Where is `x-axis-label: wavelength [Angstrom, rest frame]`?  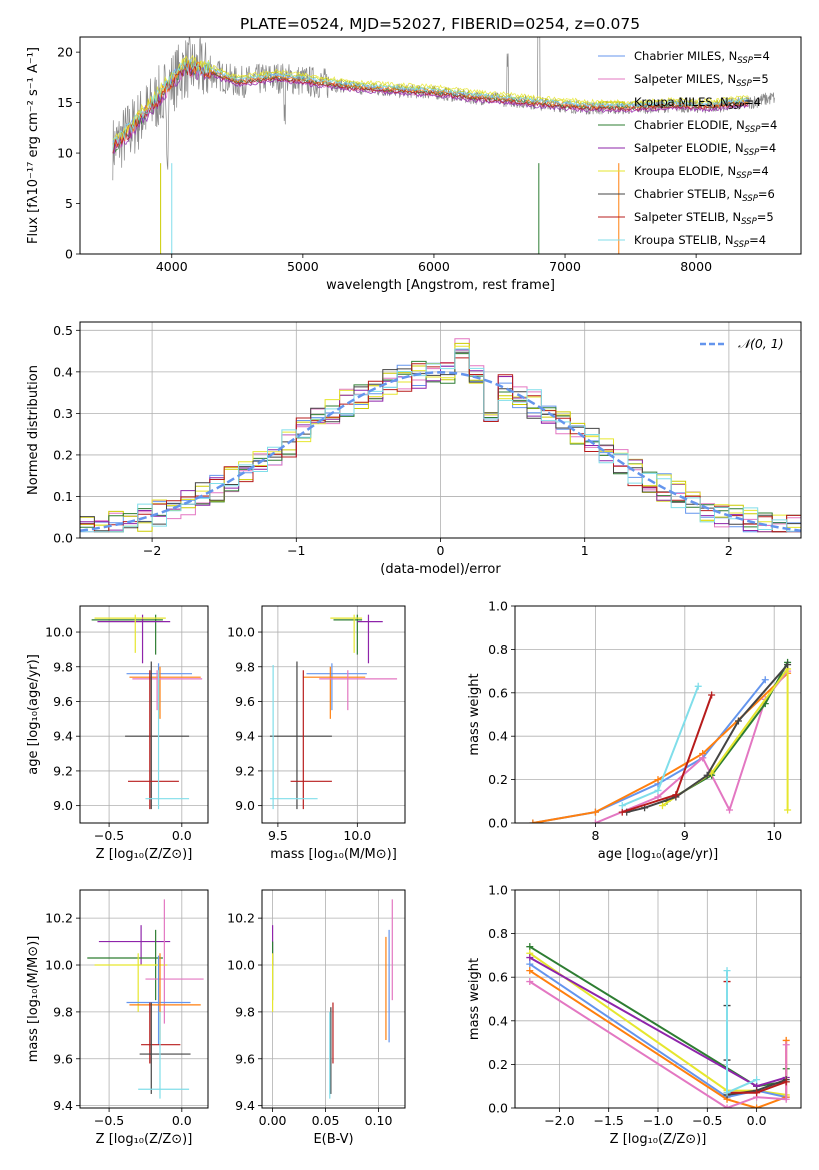
x-axis-label: wavelength [Angstrom, rest frame] is located at coordinates (440, 285).